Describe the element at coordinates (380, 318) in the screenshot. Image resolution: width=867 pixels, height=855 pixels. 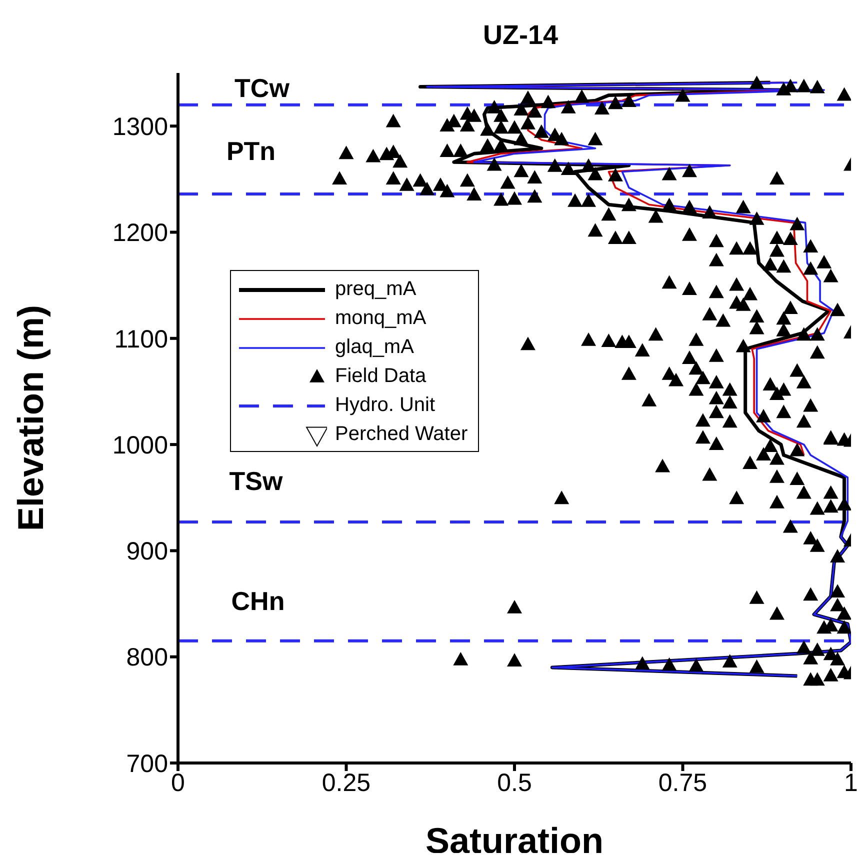
I see `legend-label: monq_mA` at that location.